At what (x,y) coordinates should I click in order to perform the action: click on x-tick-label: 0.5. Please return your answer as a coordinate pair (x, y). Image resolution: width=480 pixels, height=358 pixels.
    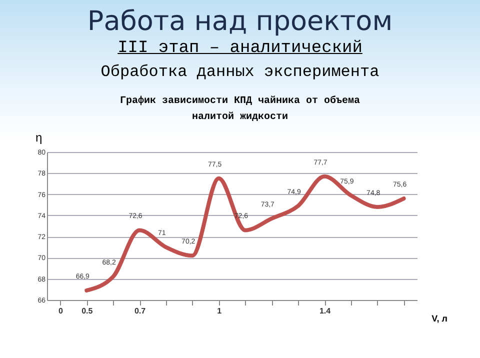
    Looking at the image, I should click on (88, 311).